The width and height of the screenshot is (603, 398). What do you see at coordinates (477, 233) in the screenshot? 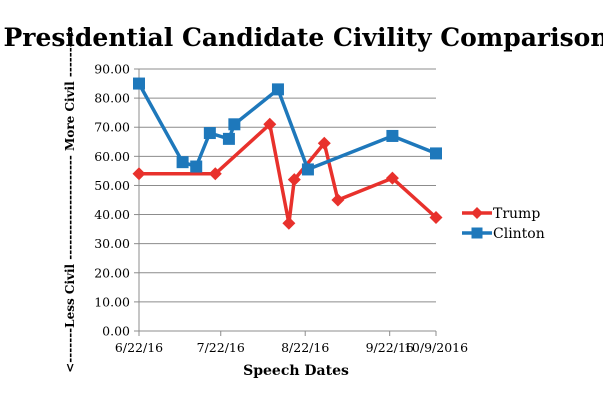
I see `legend-clinton-marker` at bounding box center [477, 233].